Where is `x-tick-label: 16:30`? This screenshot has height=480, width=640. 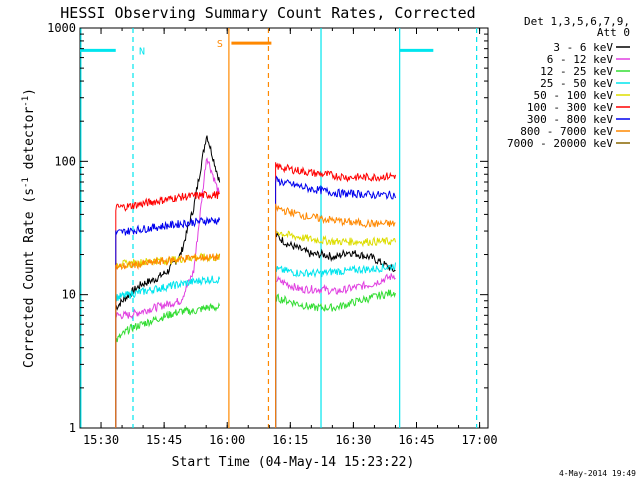 x-tick-label: 16:30 is located at coordinates (353, 440).